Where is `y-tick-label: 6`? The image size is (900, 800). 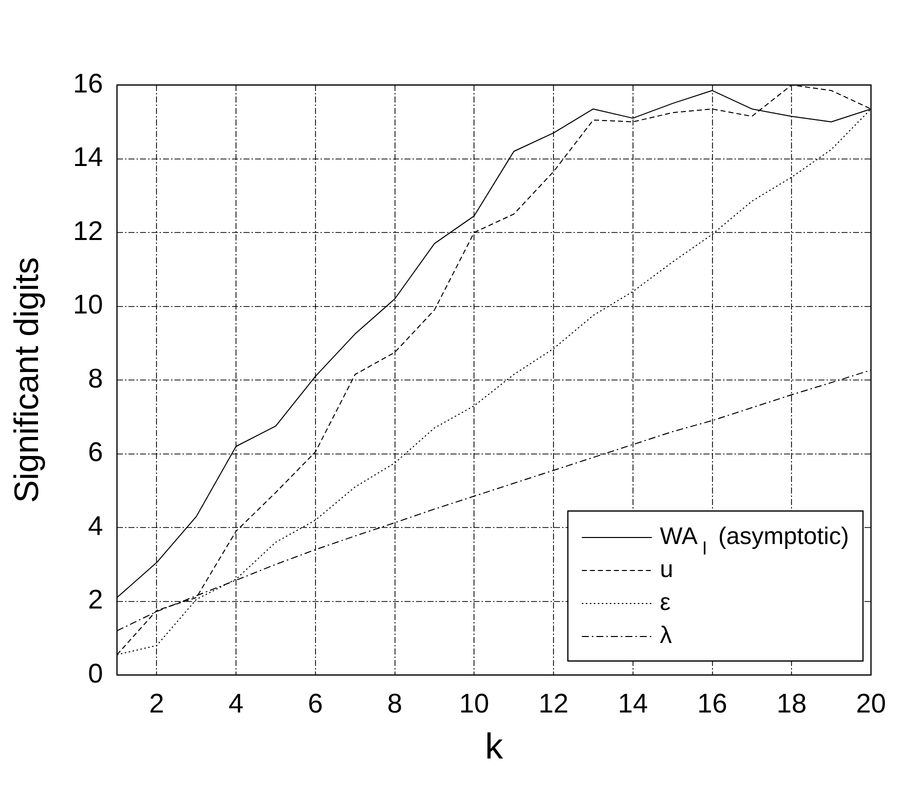 y-tick-label: 6 is located at coordinates (95, 452).